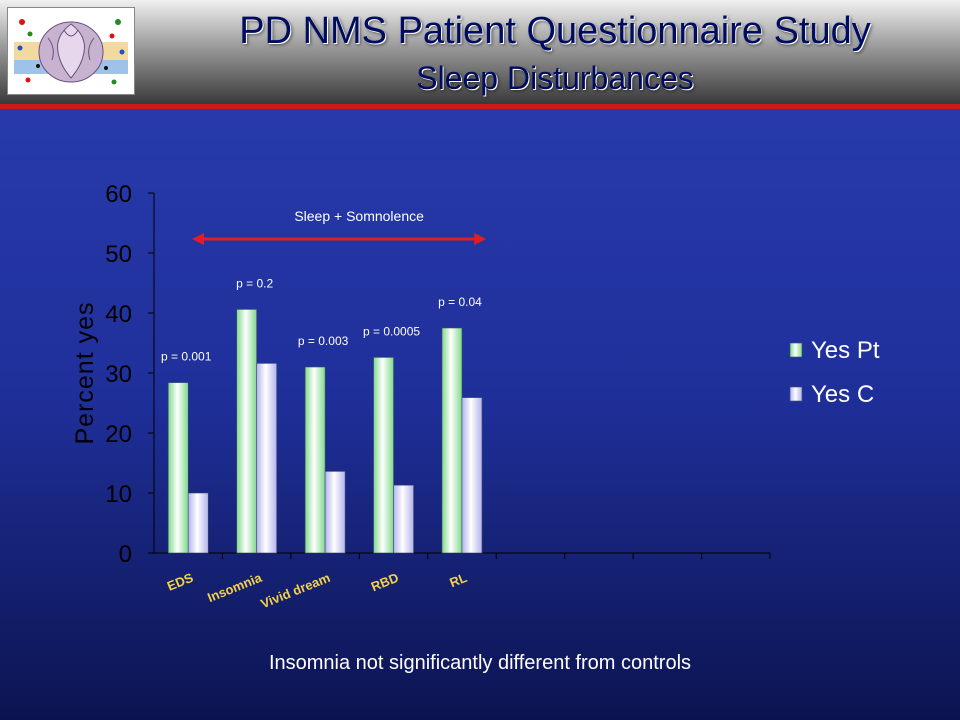 This screenshot has width=960, height=720. Describe the element at coordinates (118, 194) in the screenshot. I see `y-tick-label: 60` at that location.